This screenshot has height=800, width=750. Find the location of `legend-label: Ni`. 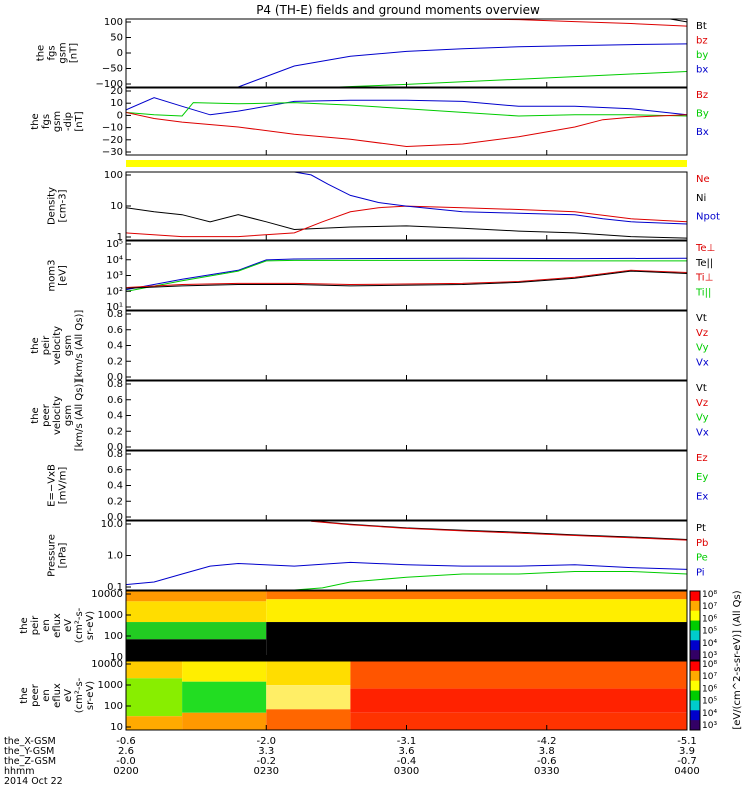

legend-label: Ni is located at coordinates (701, 198).